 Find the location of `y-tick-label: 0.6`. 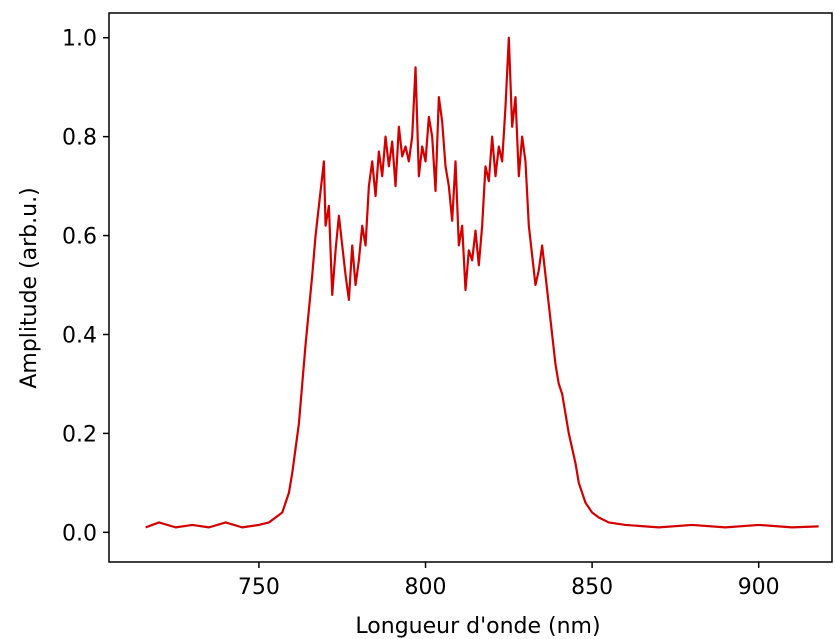

y-tick-label: 0.6 is located at coordinates (79, 237).